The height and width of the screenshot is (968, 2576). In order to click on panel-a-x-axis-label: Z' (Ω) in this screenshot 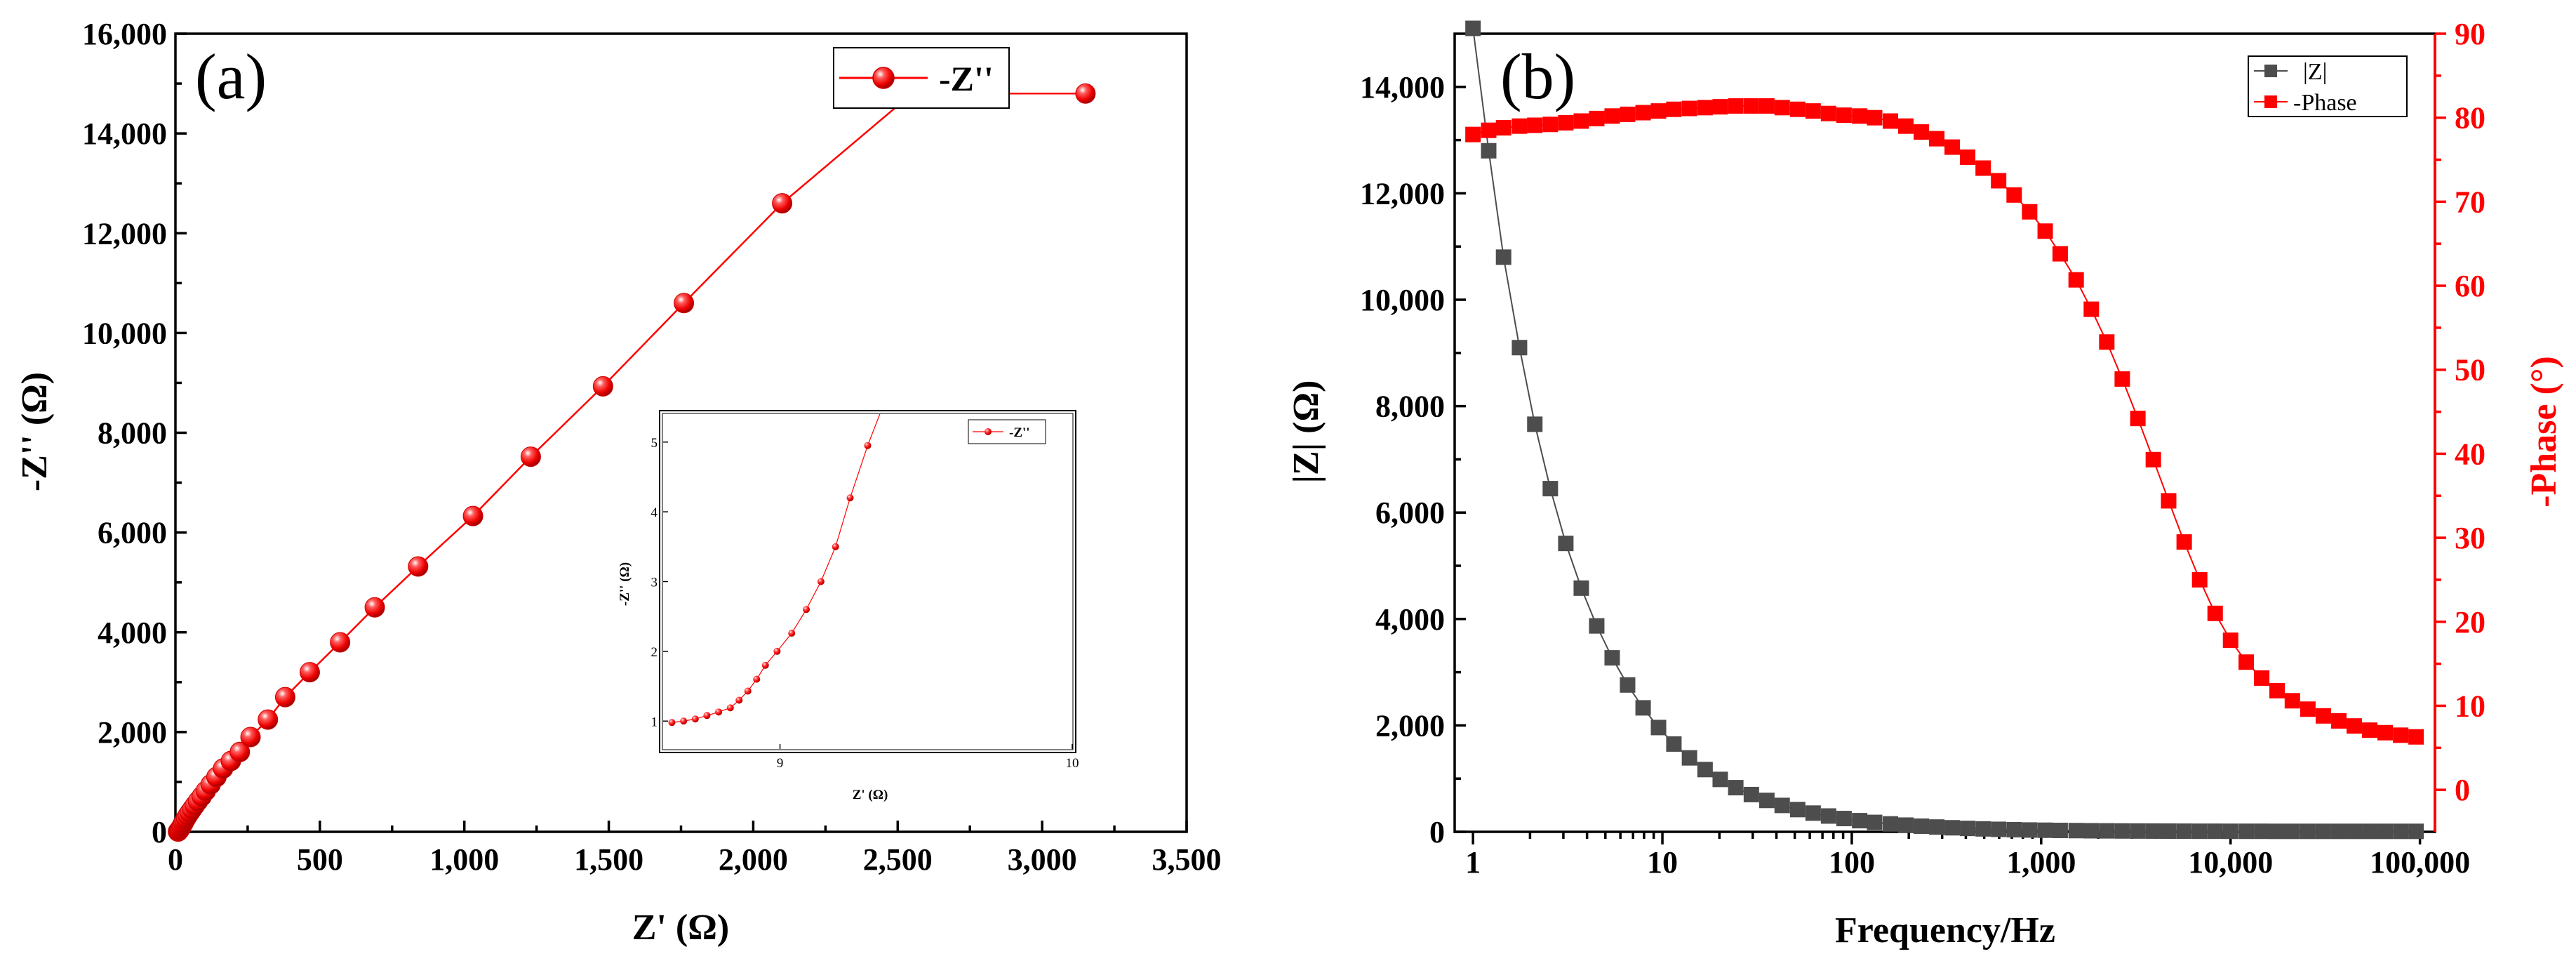, I will do `click(681, 928)`.